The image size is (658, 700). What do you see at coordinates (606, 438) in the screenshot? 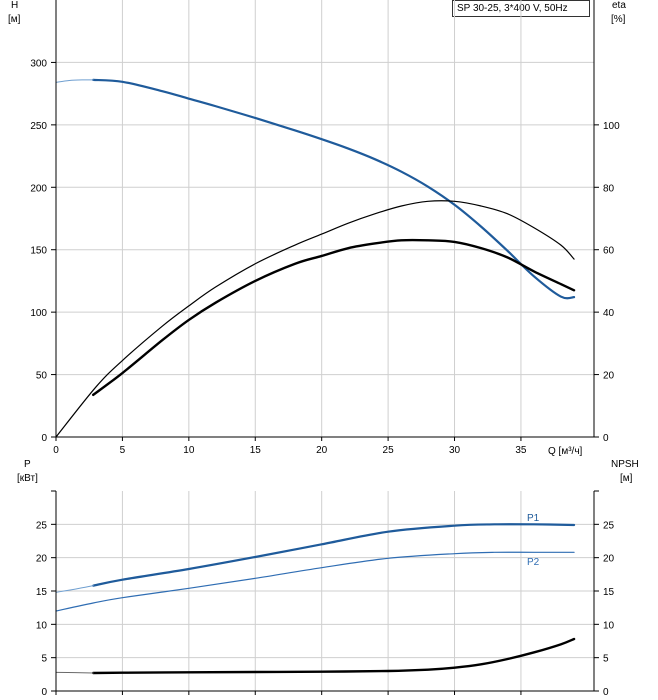
I see `upper-right-tick-label: 0` at bounding box center [606, 438].